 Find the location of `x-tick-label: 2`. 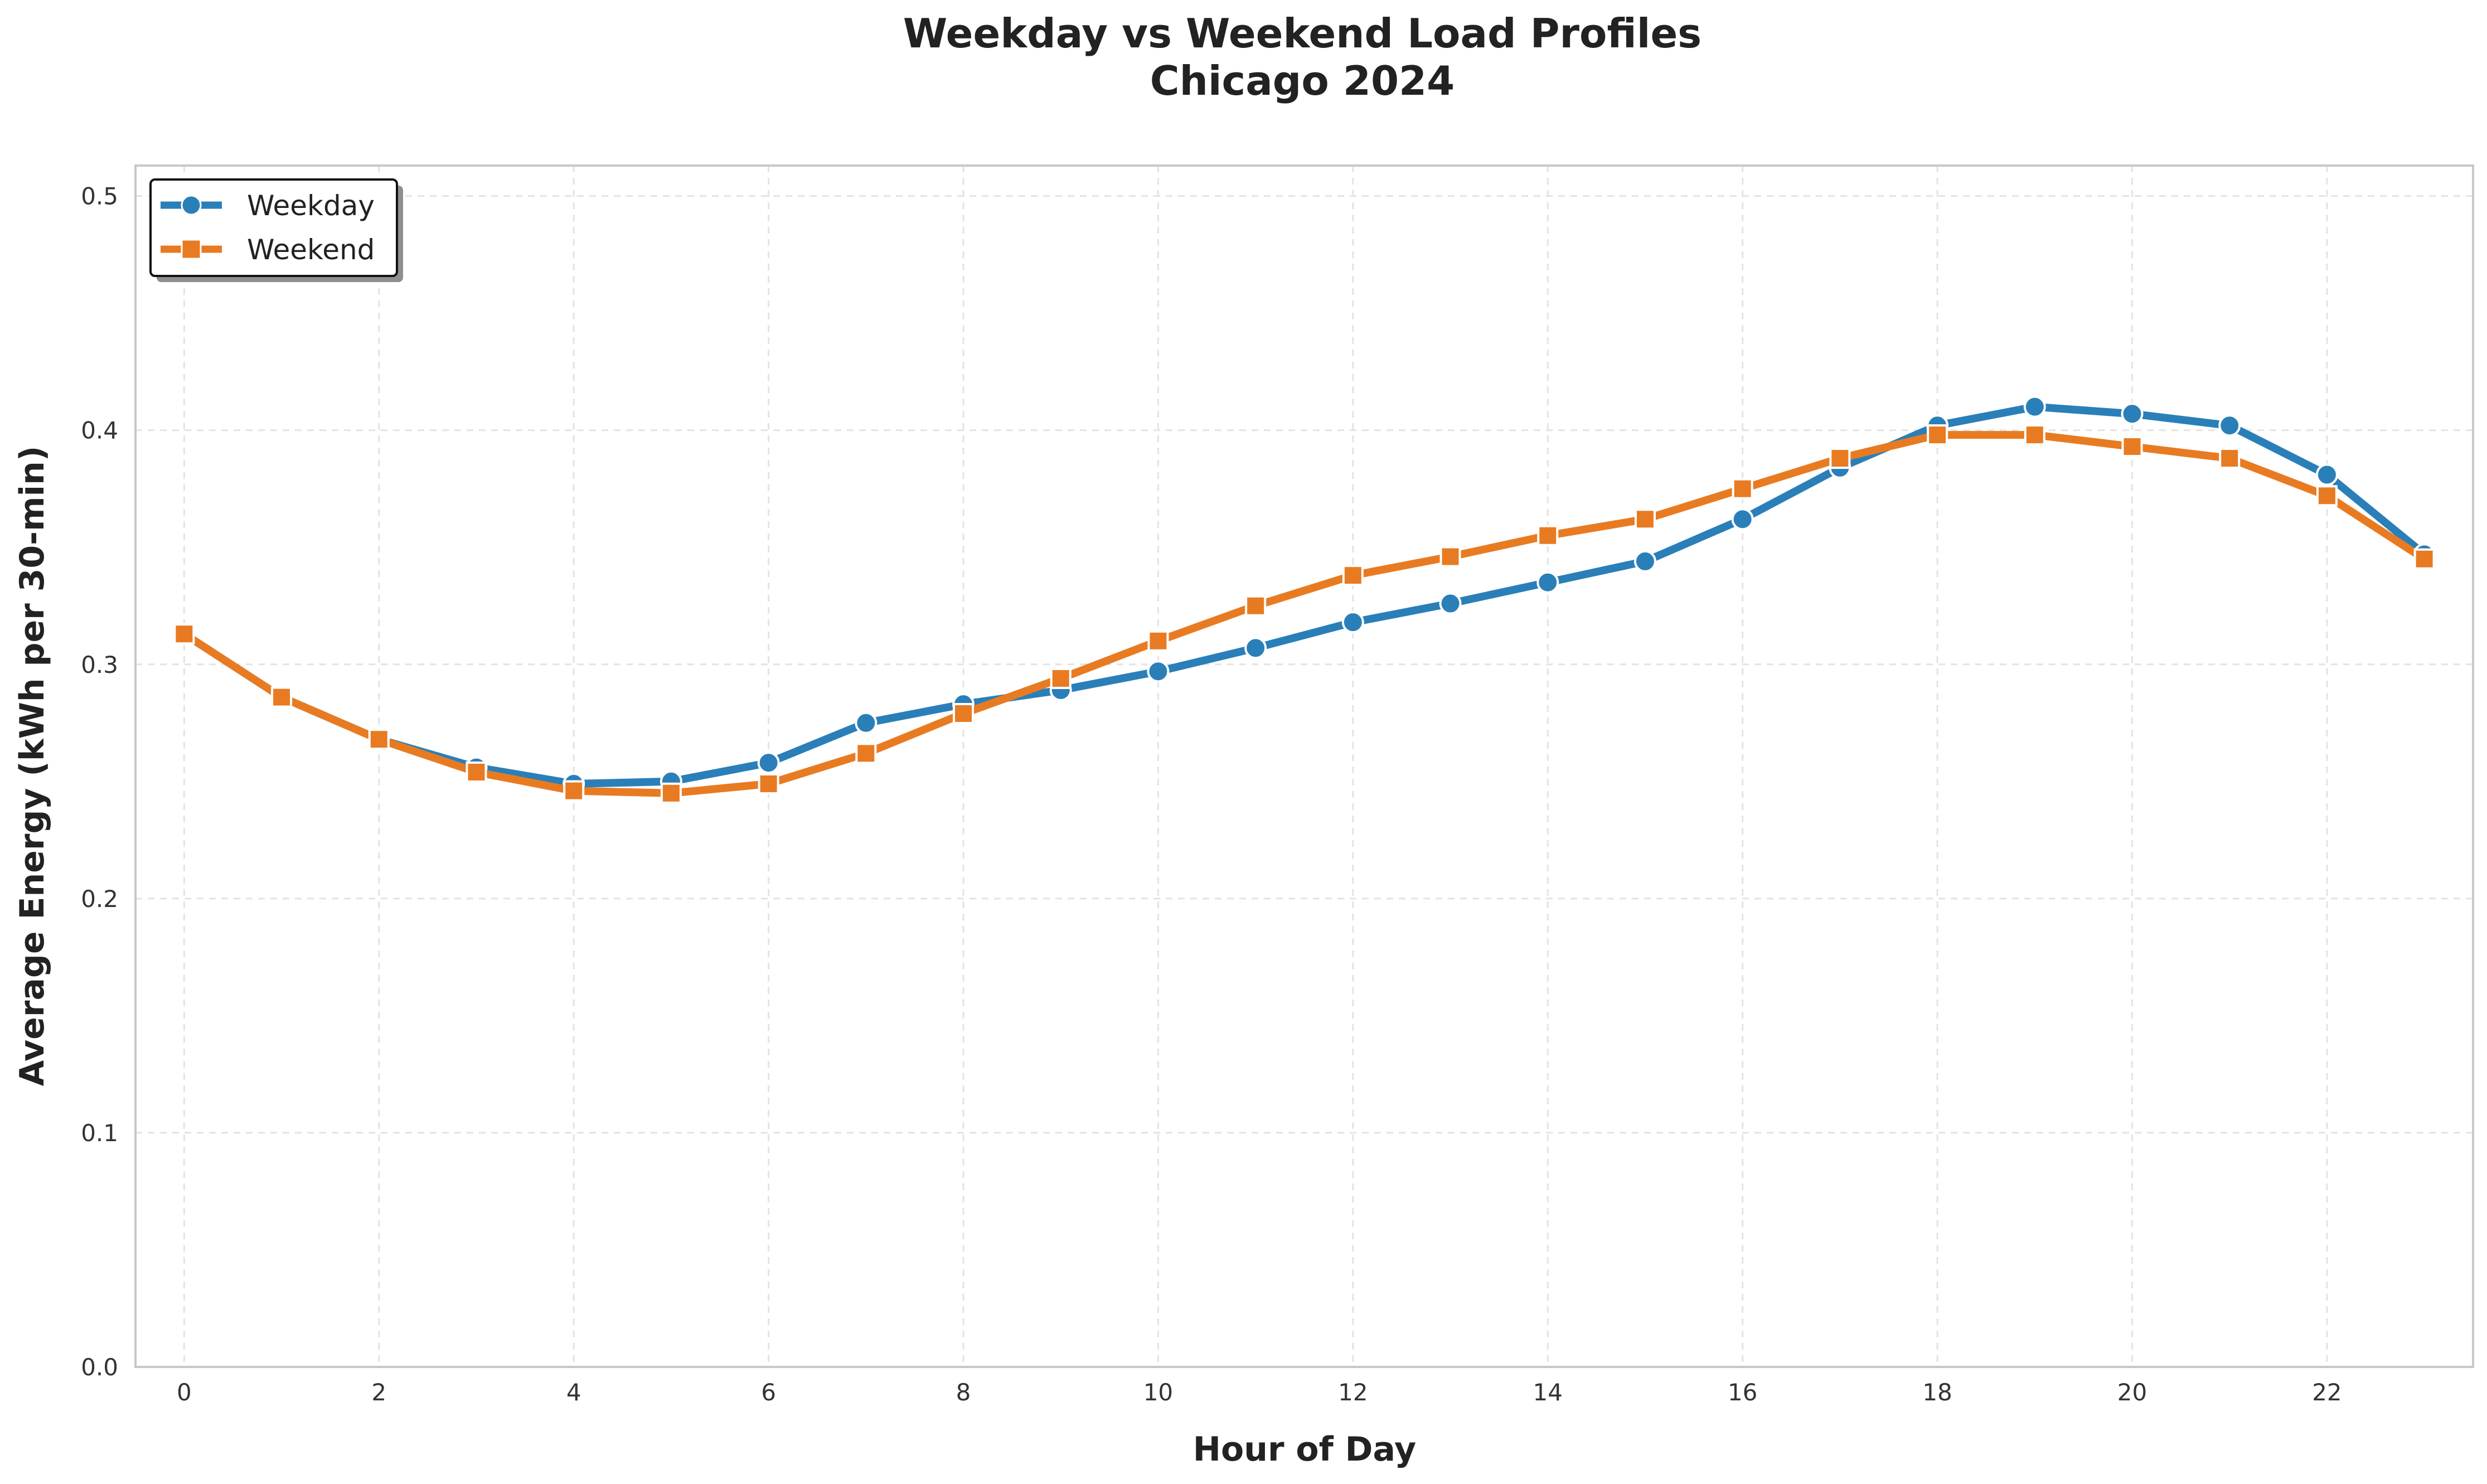

x-tick-label: 2 is located at coordinates (378, 1392).